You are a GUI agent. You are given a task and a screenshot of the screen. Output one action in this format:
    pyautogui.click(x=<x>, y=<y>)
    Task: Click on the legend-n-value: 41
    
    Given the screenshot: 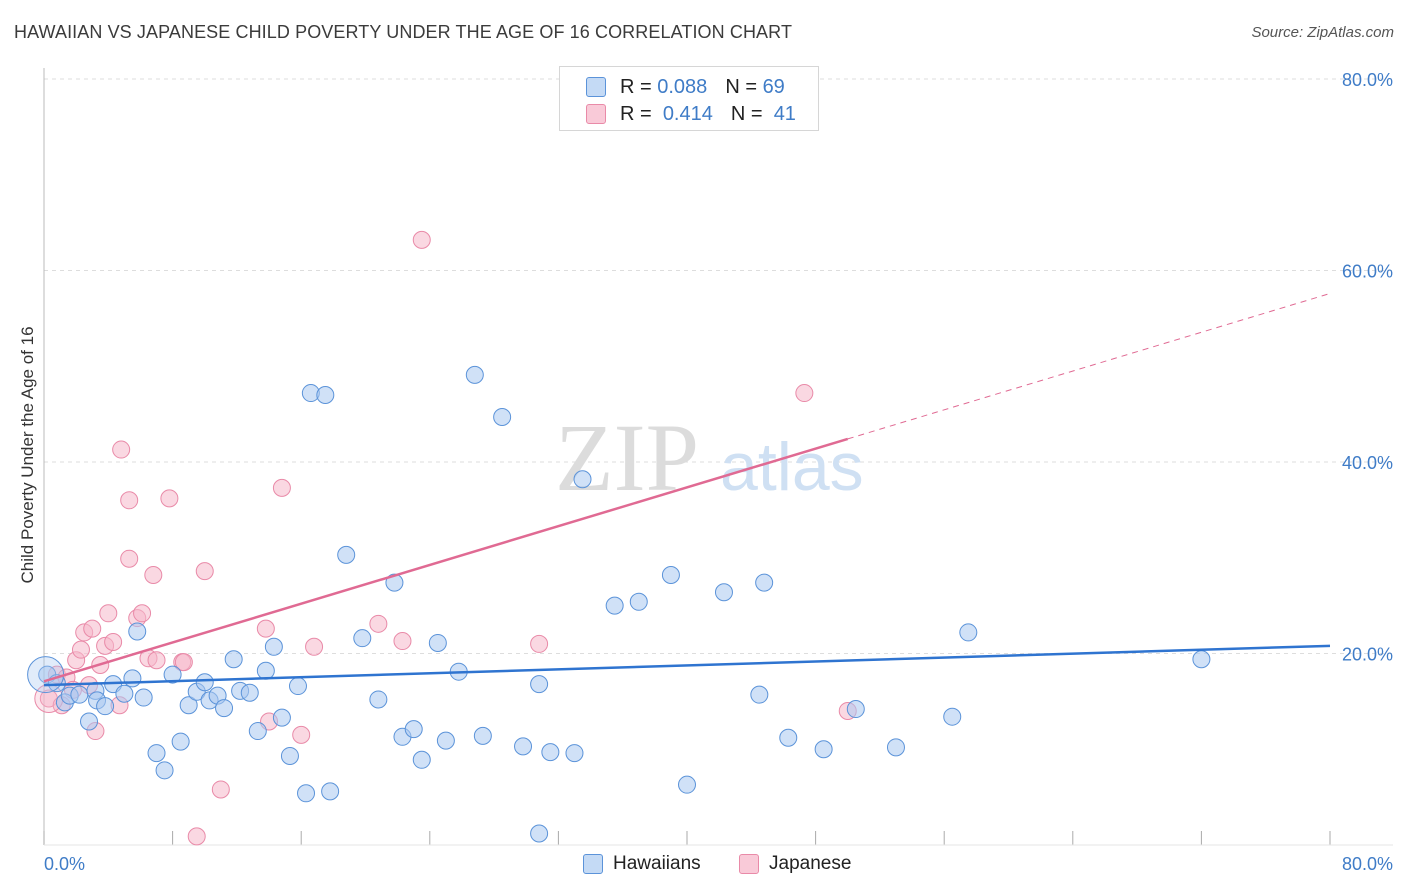 What is the action you would take?
    pyautogui.click(x=784, y=113)
    